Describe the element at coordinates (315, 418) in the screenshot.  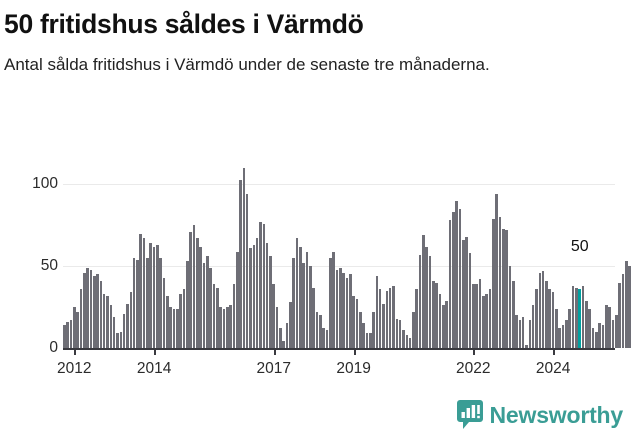
I see `footer: Newsworthy` at that location.